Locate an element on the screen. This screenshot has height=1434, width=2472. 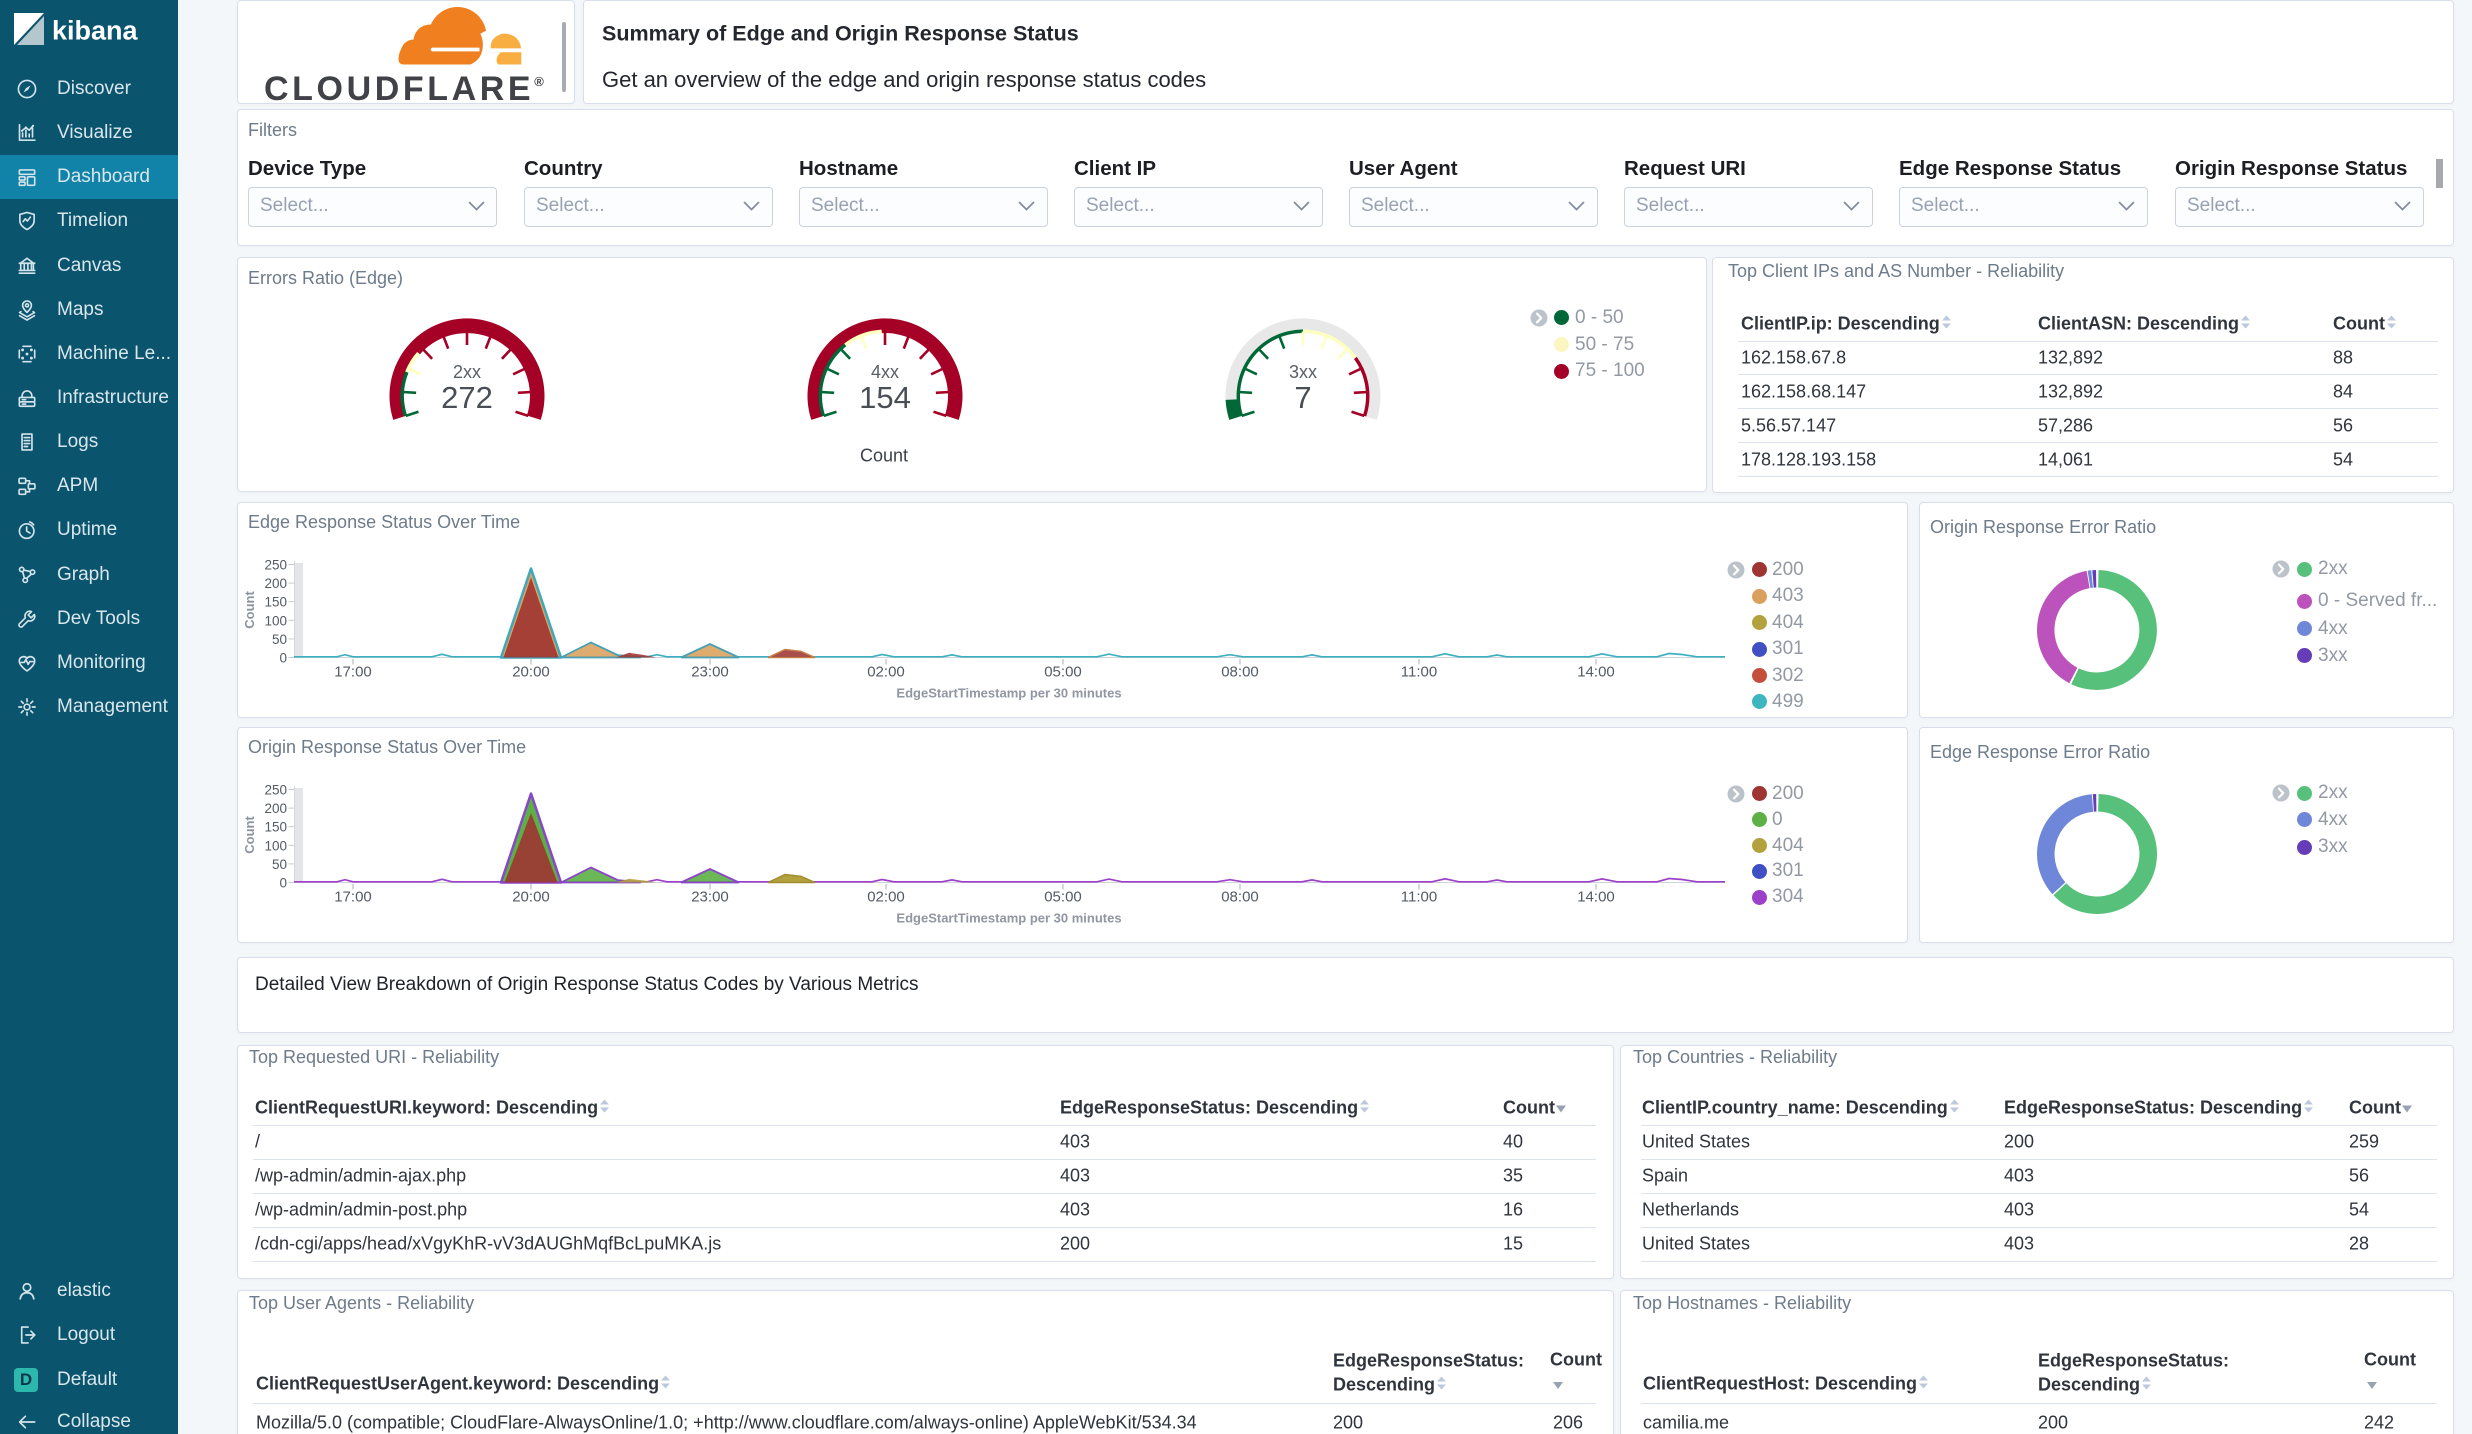
svg-text: 7 is located at coordinates (1302, 397).